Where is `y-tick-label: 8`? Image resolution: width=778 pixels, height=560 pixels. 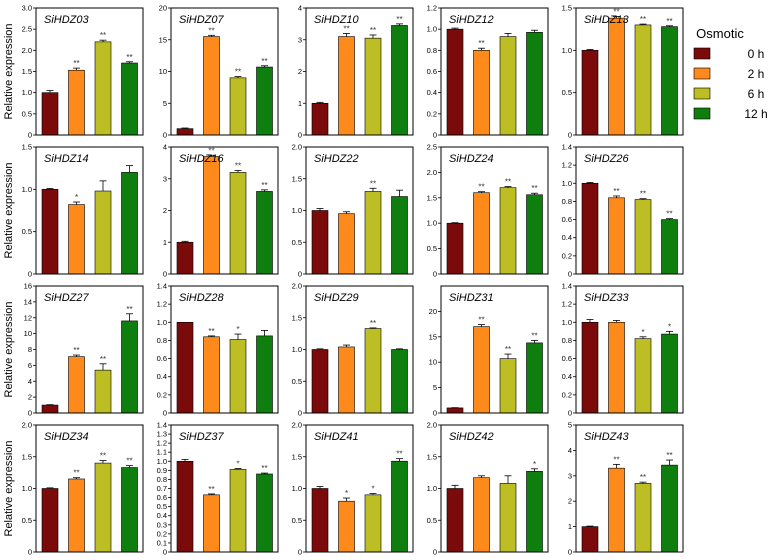 y-tick-label: 8 is located at coordinates (30, 349).